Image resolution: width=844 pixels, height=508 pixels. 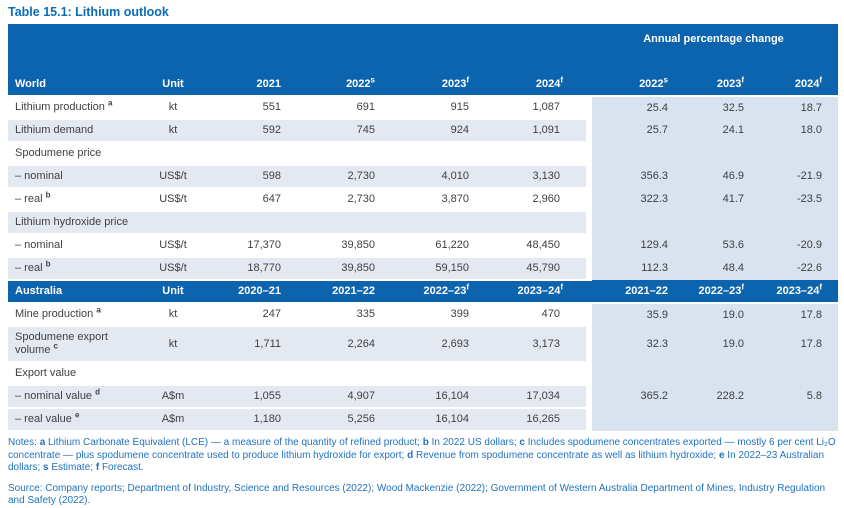 I want to click on year-header: 2023–24f, so click(x=542, y=292).